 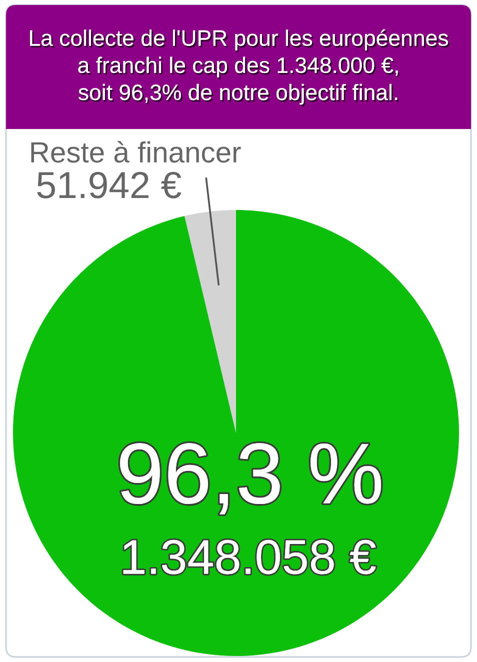 What do you see at coordinates (251, 478) in the screenshot?
I see `text: 96,3 %` at bounding box center [251, 478].